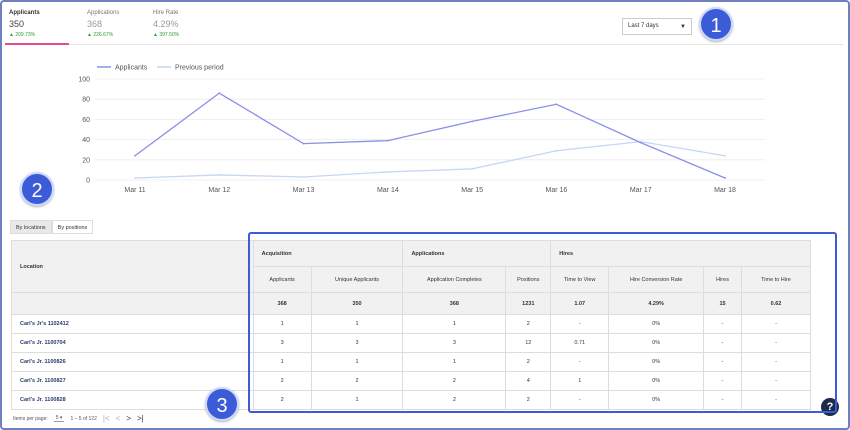 Image resolution: width=850 pixels, height=430 pixels. Describe the element at coordinates (106, 418) in the screenshot. I see `first-page-button: |<` at that location.